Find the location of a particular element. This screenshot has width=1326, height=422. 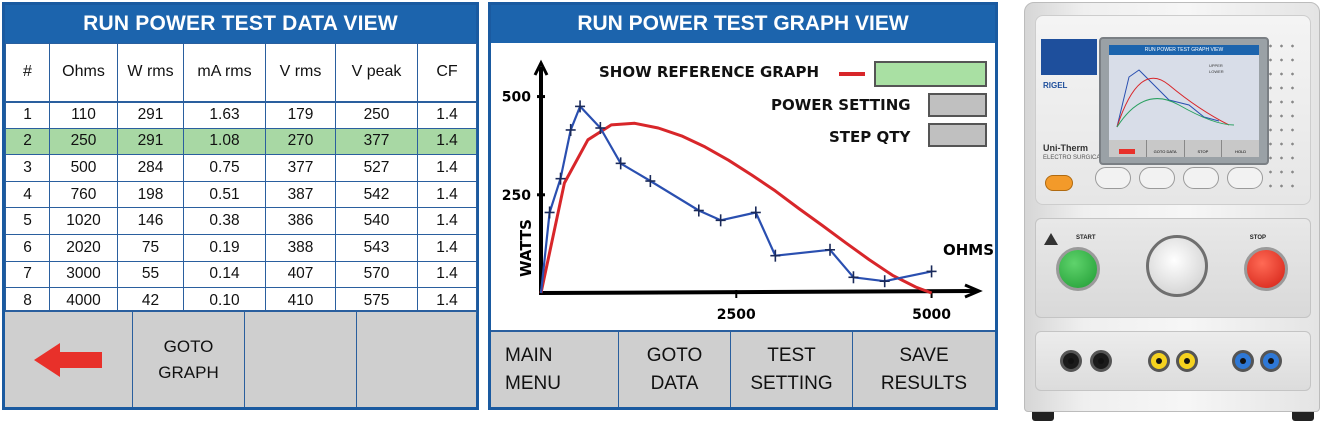

table-cell: 284 is located at coordinates (150, 168).